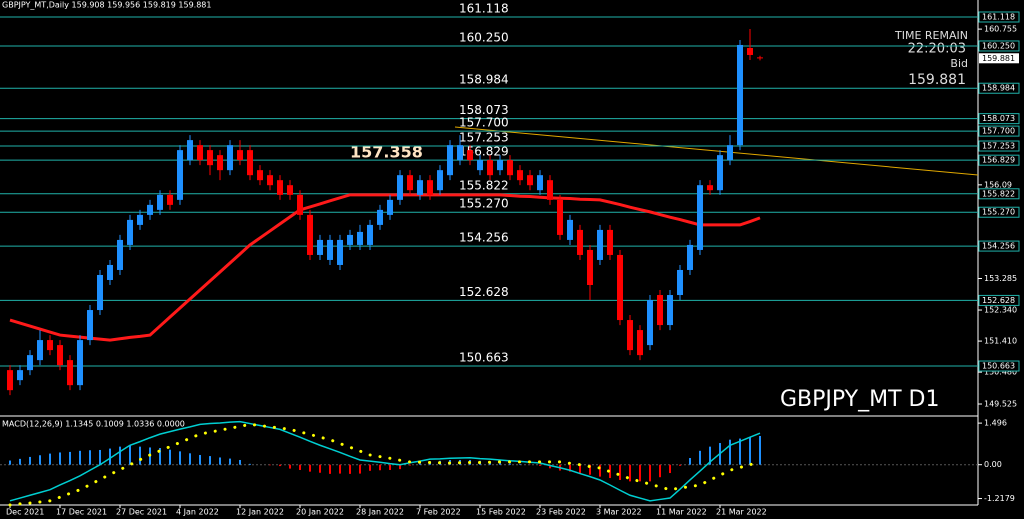 This screenshot has height=519, width=1024. I want to click on level-label: 154.256, so click(484, 238).